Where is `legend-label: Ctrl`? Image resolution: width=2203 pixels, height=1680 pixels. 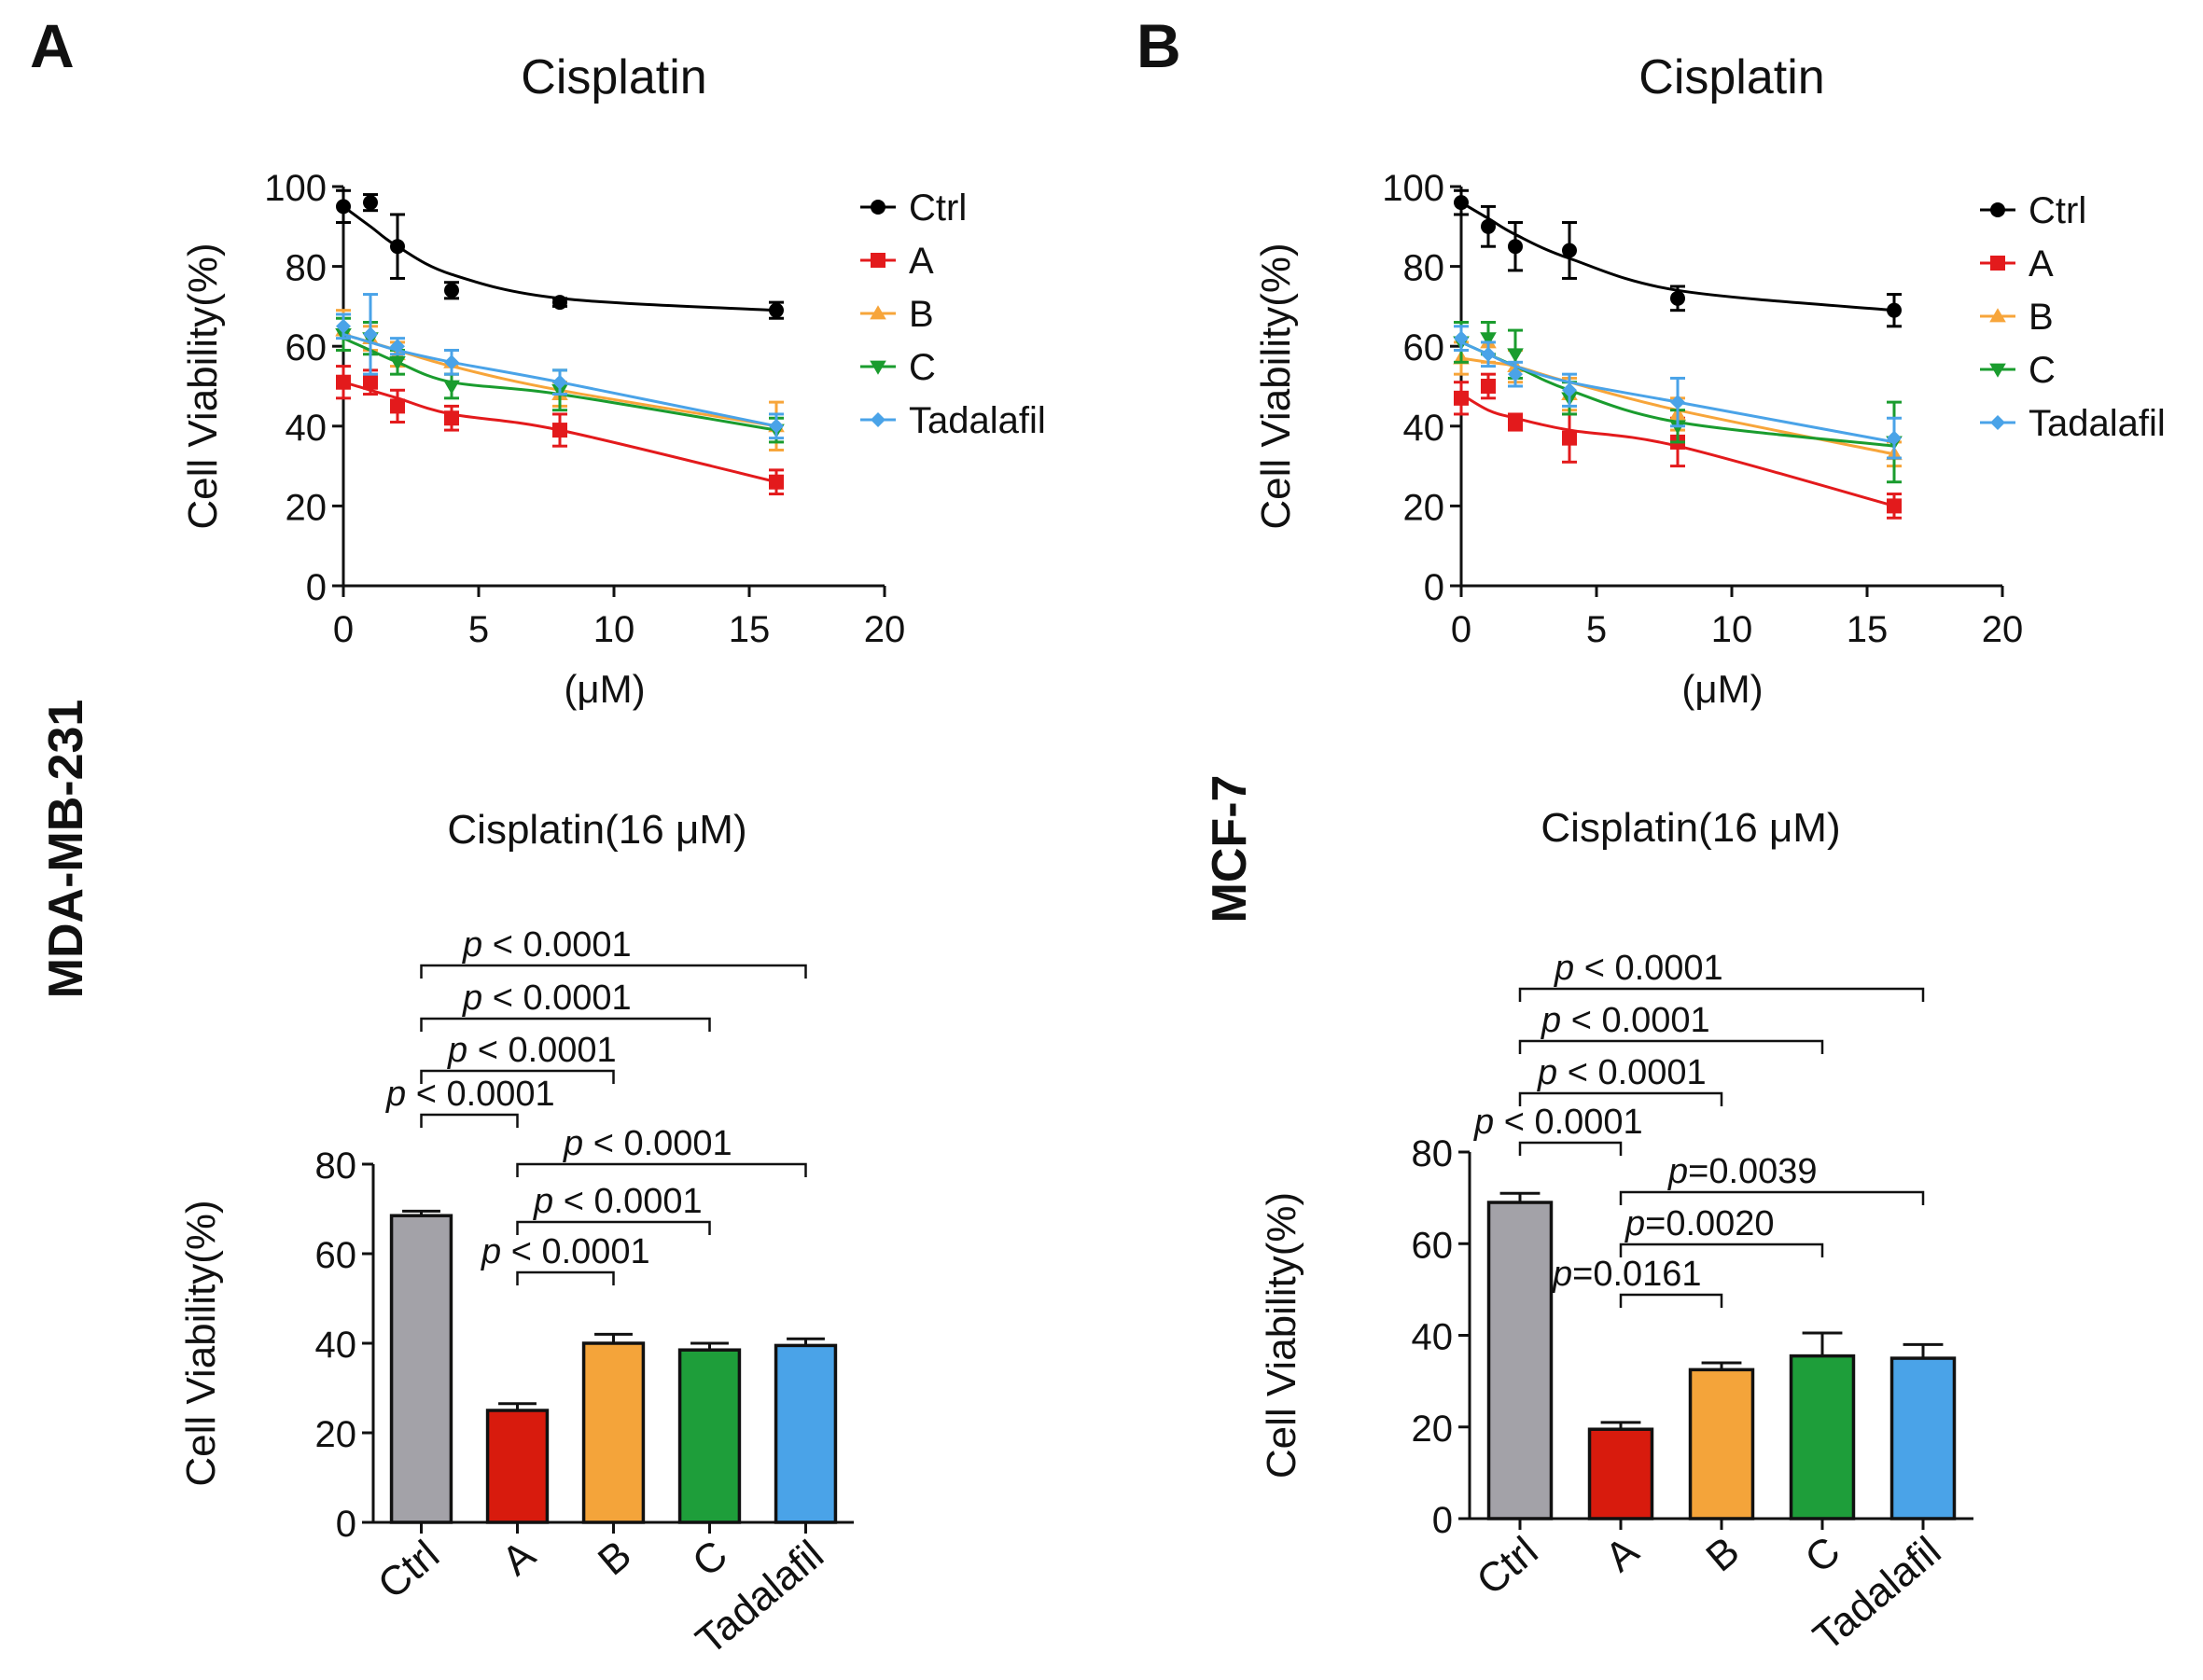 legend-label: Ctrl is located at coordinates (938, 208).